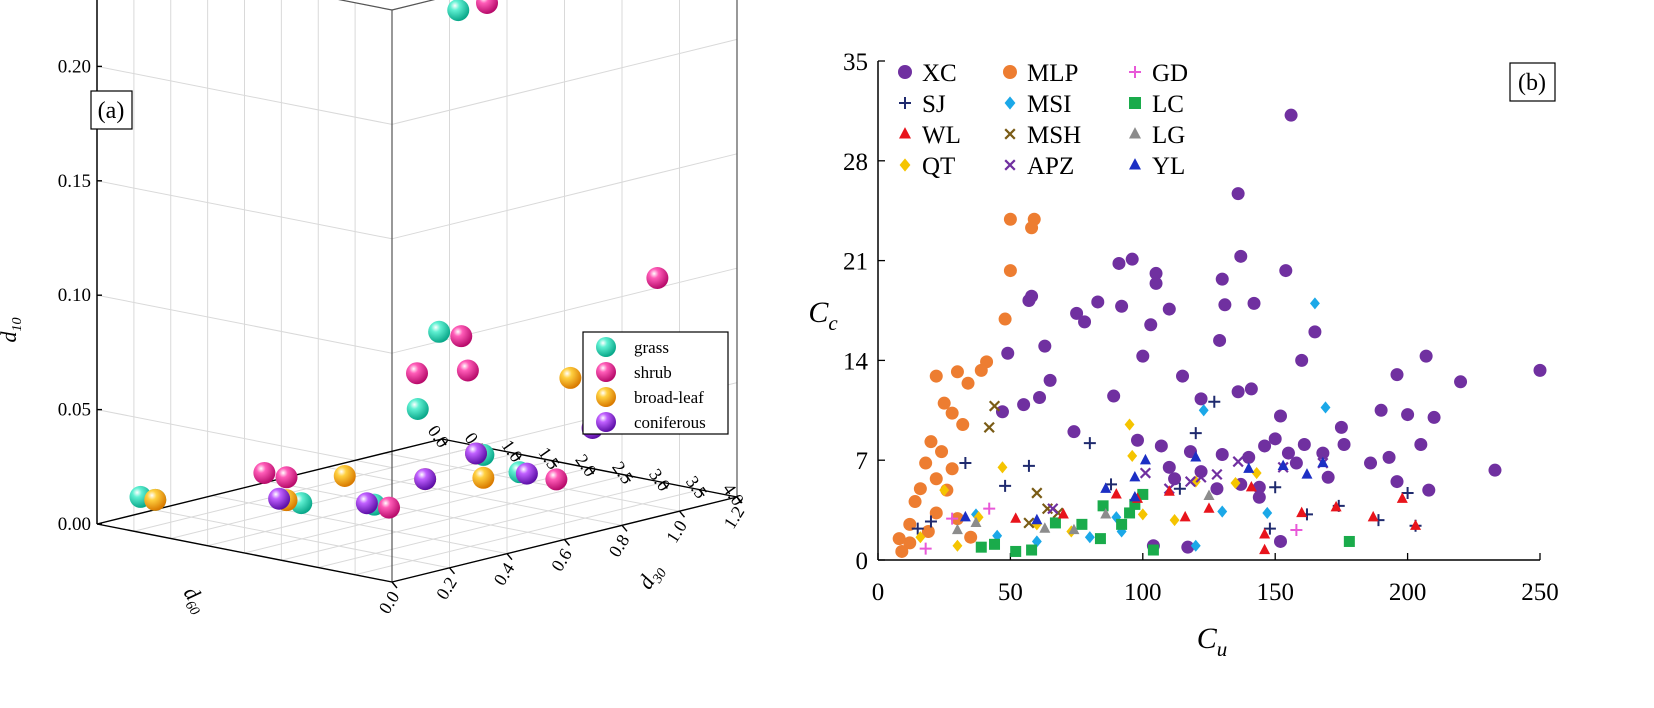  What do you see at coordinates (922, 104) in the screenshot?
I see `legend-item-sj: SJ` at bounding box center [922, 104].